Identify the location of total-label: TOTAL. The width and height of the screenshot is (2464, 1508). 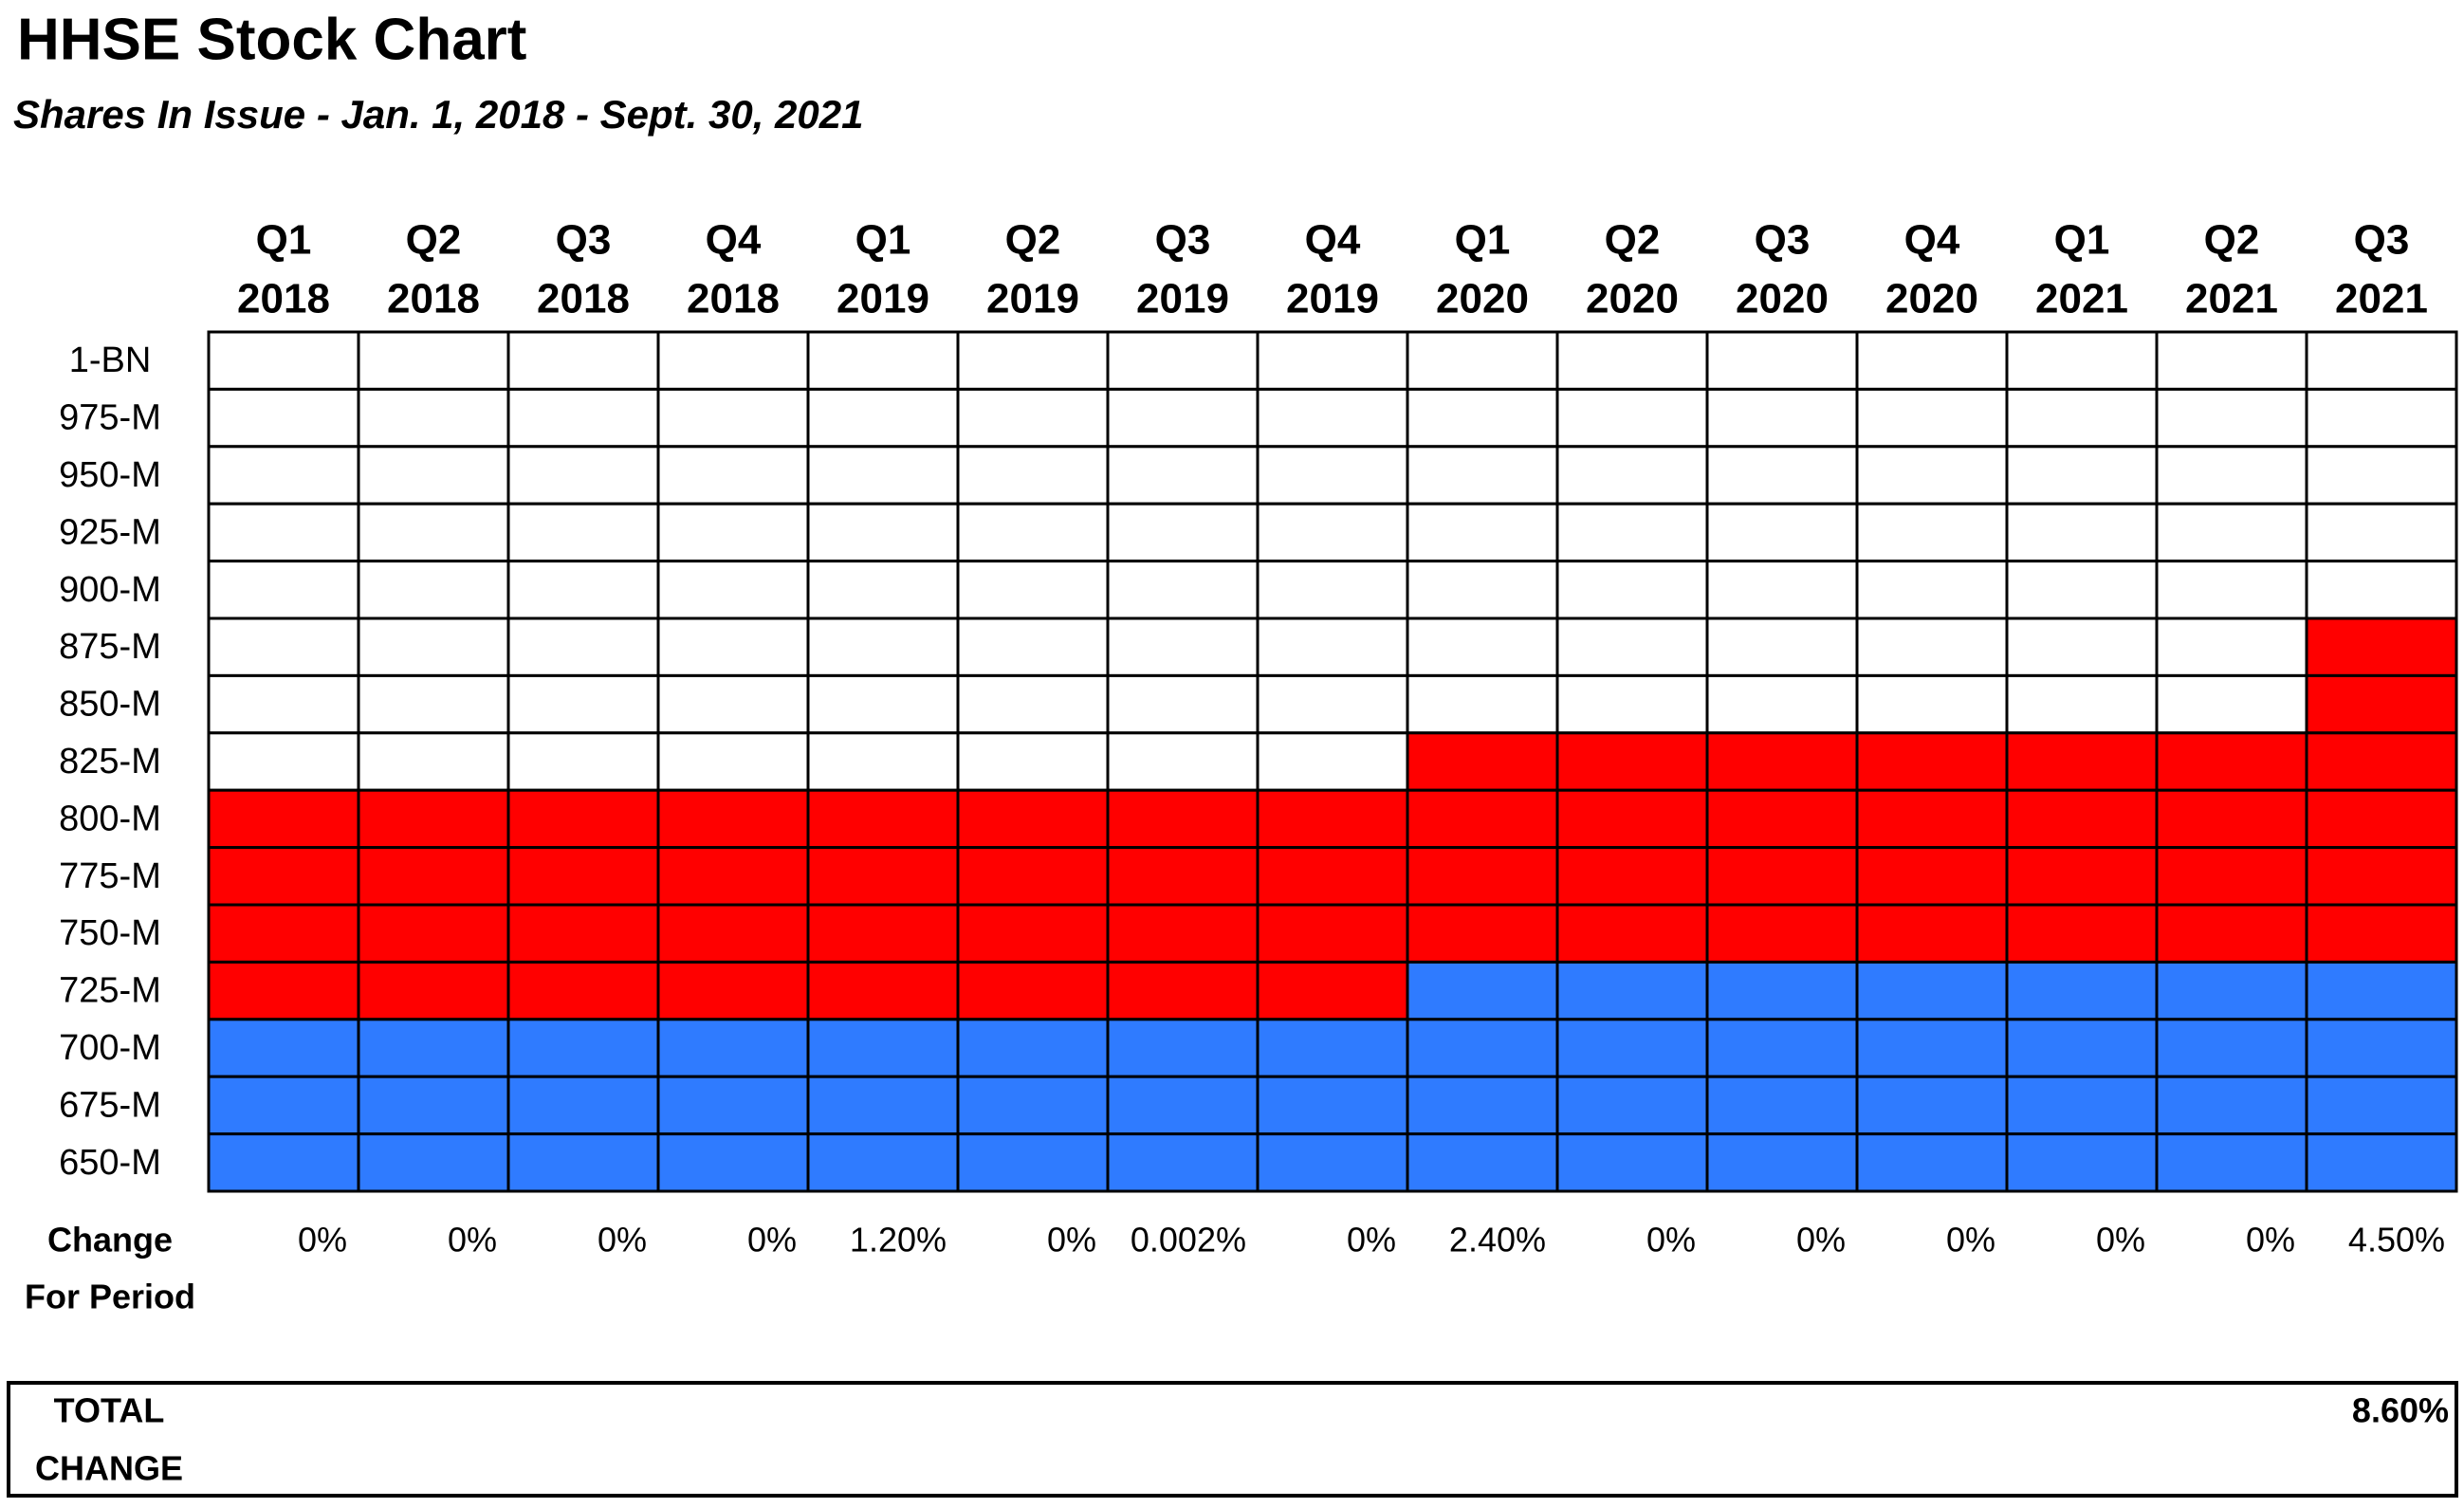
(109, 1410).